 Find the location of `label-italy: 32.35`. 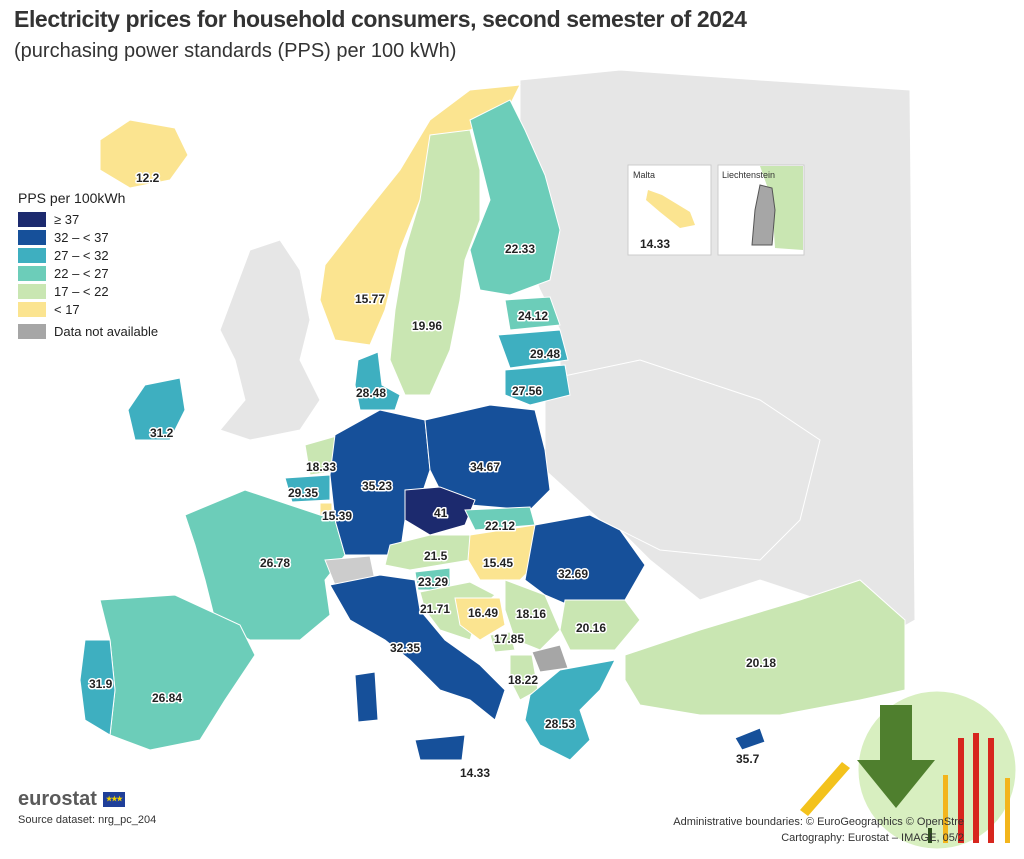

label-italy: 32.35 is located at coordinates (405, 648).